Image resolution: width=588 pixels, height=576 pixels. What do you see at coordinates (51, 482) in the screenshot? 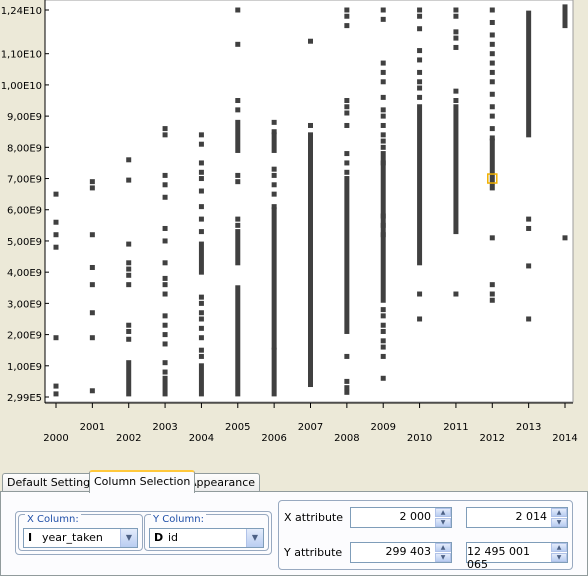
I see `tab-default-settings: Default Settings` at bounding box center [51, 482].